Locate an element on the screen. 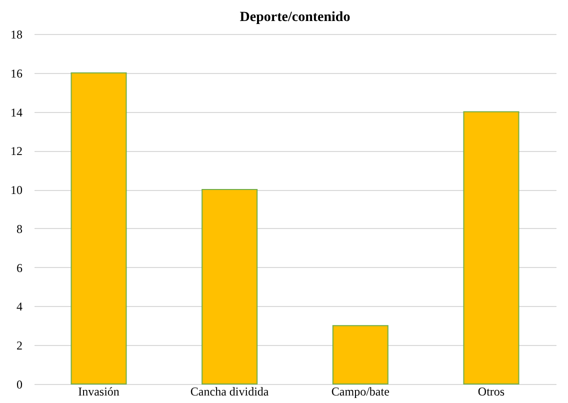  chart-title: Deporte/contenido is located at coordinates (295, 17).